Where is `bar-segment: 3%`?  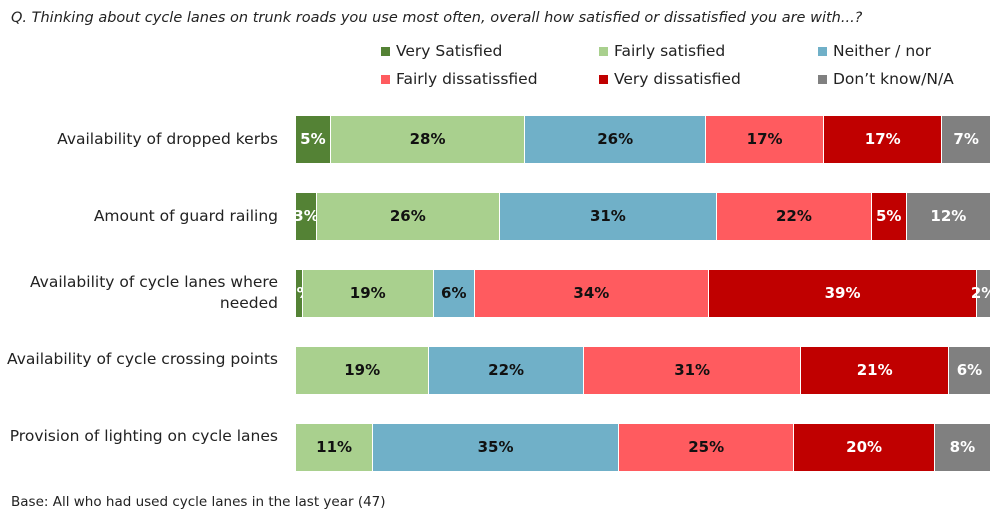
bar-segment: 3% is located at coordinates (306, 216).